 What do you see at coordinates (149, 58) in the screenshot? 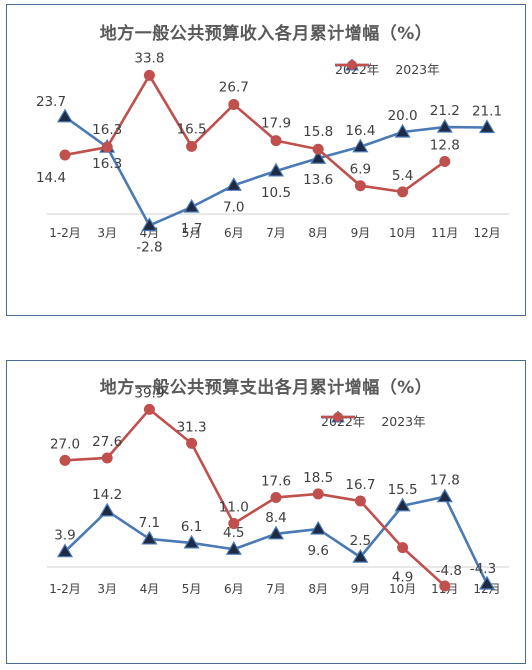
I see `data-label: 33.8` at bounding box center [149, 58].